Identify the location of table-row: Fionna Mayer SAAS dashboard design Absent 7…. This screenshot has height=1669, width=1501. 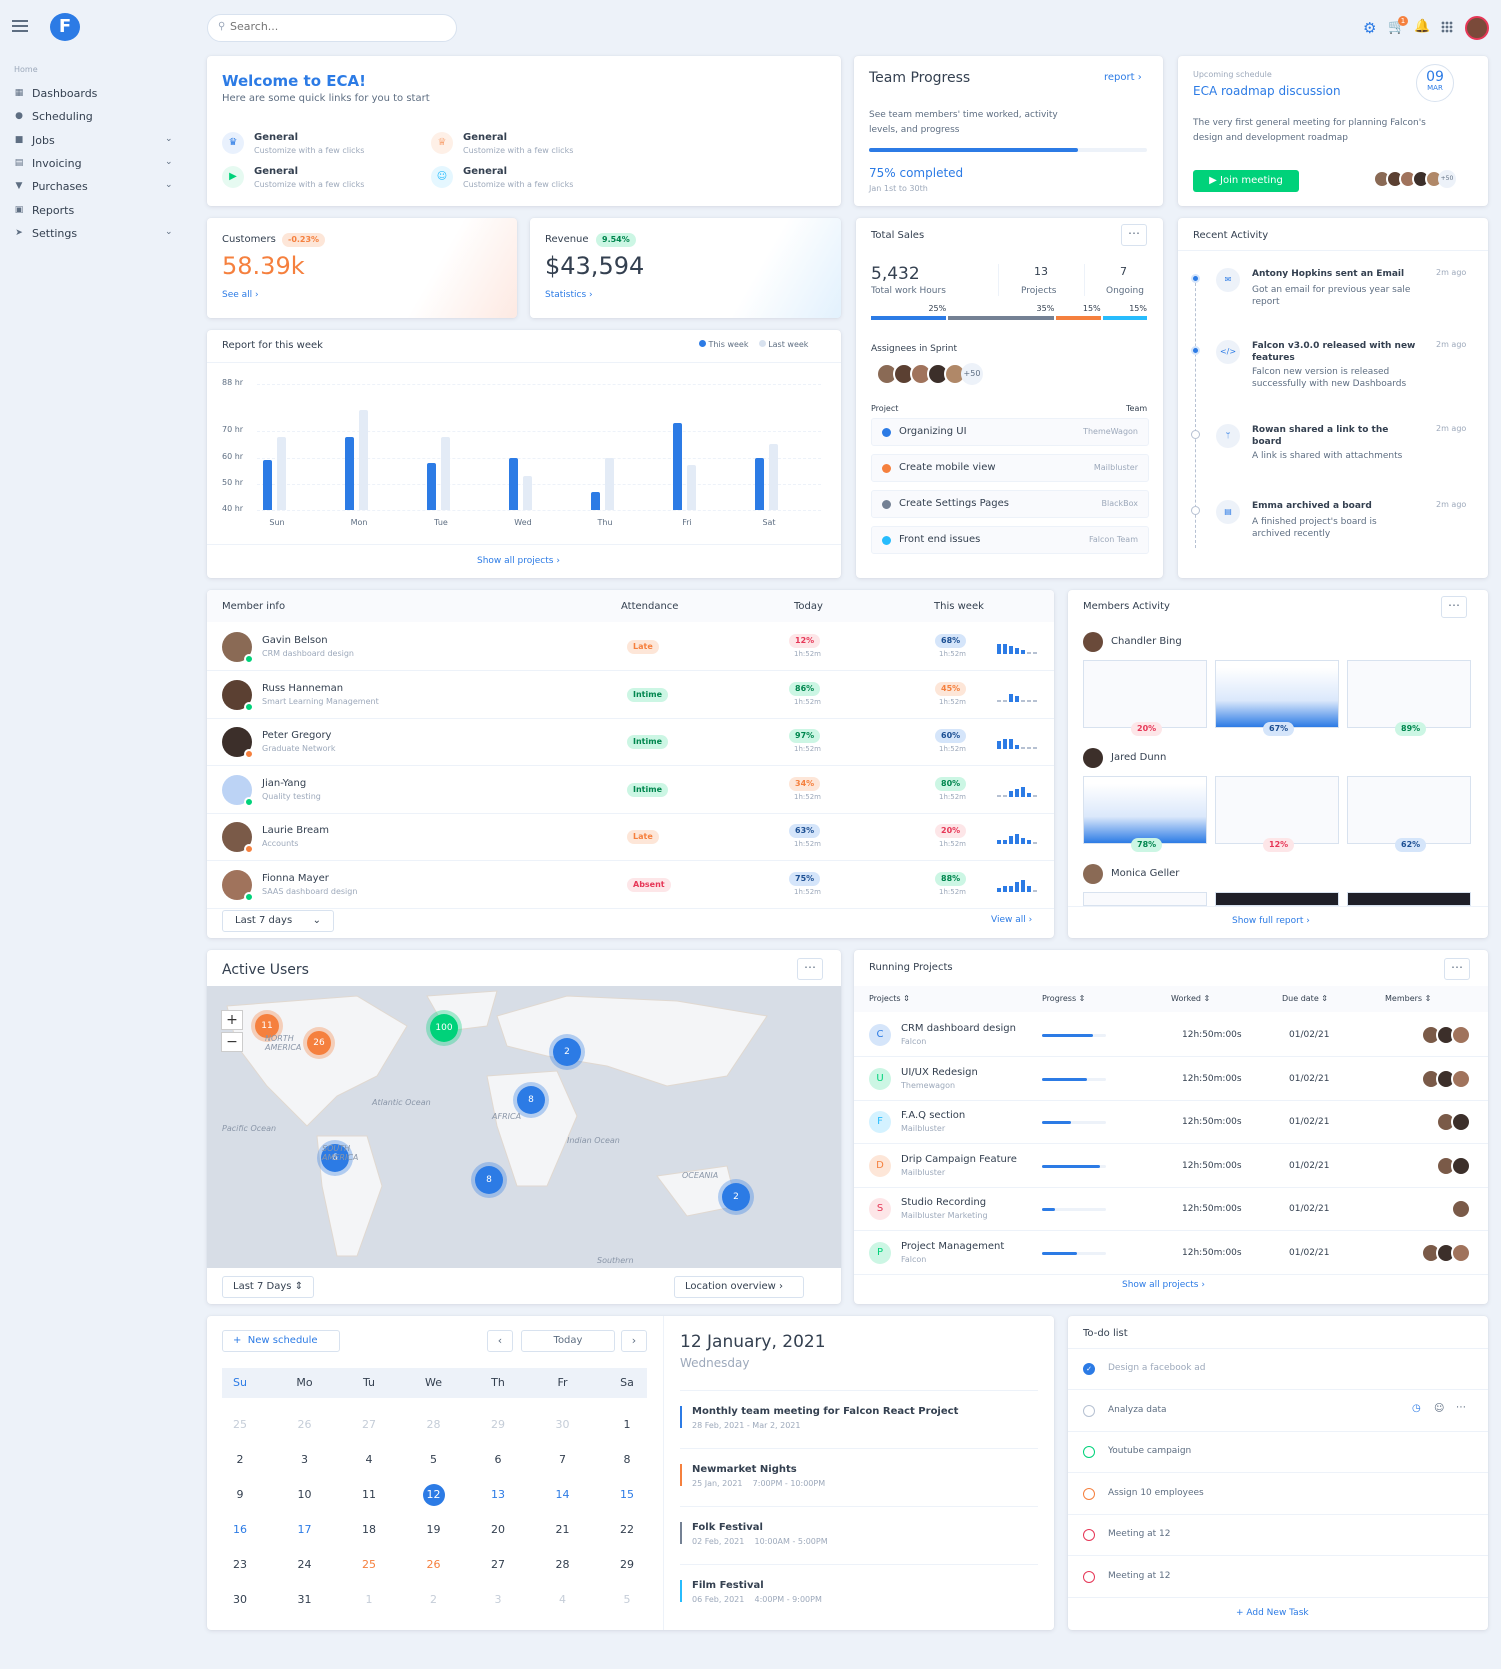
(630, 885).